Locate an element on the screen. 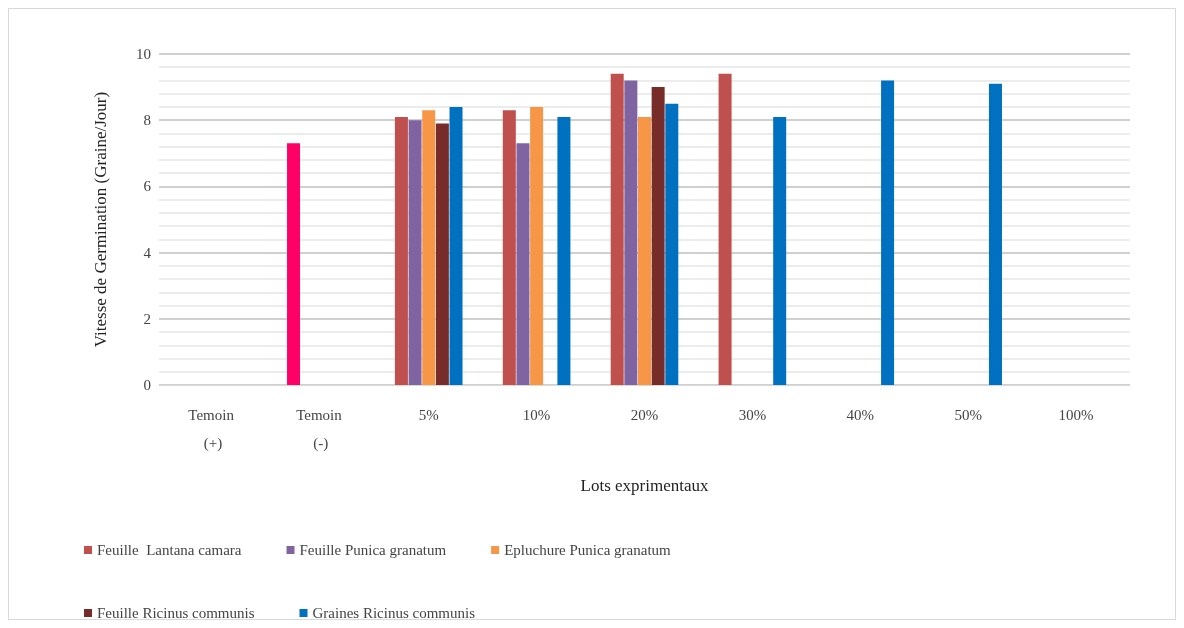 This screenshot has width=1184, height=628. legend-label: Feuille Punica granatum is located at coordinates (373, 550).